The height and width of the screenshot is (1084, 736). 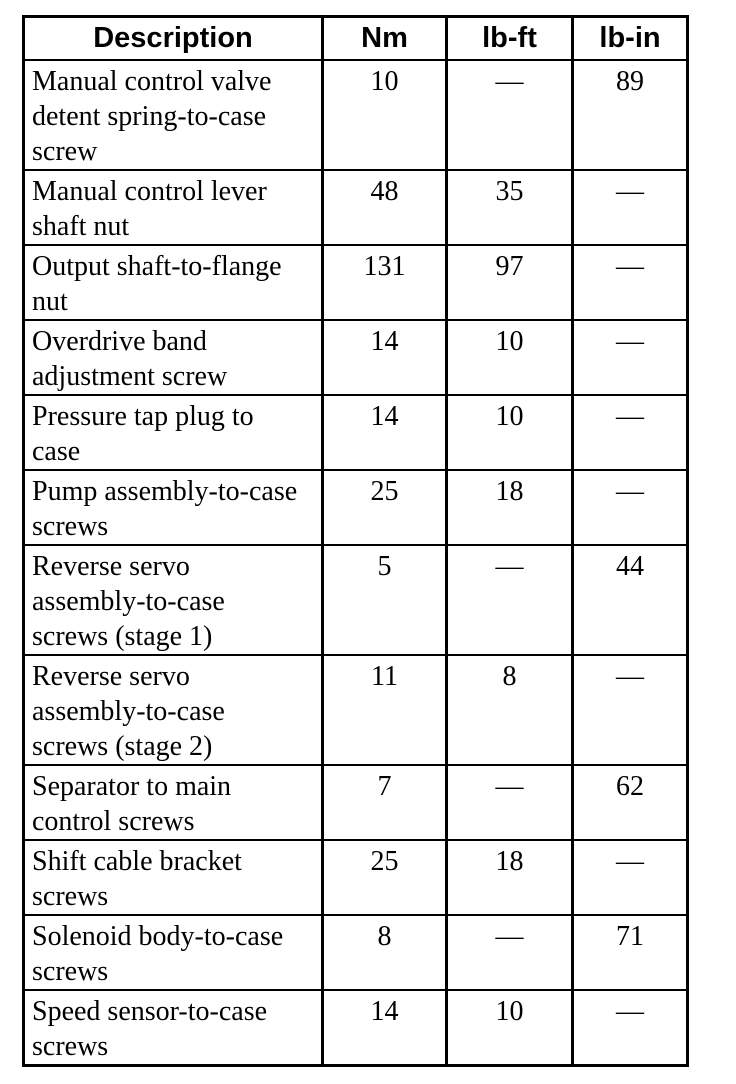 What do you see at coordinates (384, 599) in the screenshot?
I see `nm-cell: 5` at bounding box center [384, 599].